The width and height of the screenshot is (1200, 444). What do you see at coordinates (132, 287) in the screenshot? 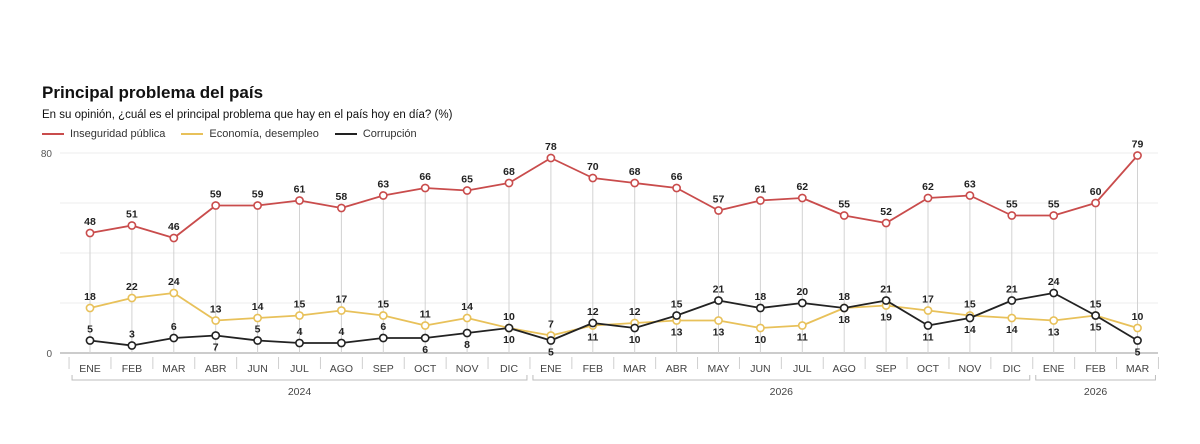
I see `data-label: 22` at bounding box center [132, 287].